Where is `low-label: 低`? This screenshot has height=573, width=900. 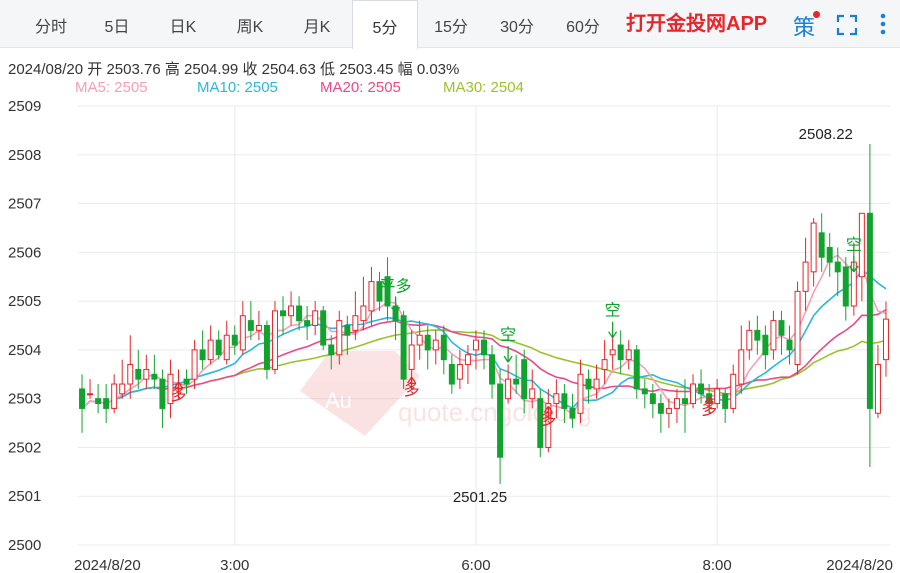
low-label: 低 is located at coordinates (328, 69).